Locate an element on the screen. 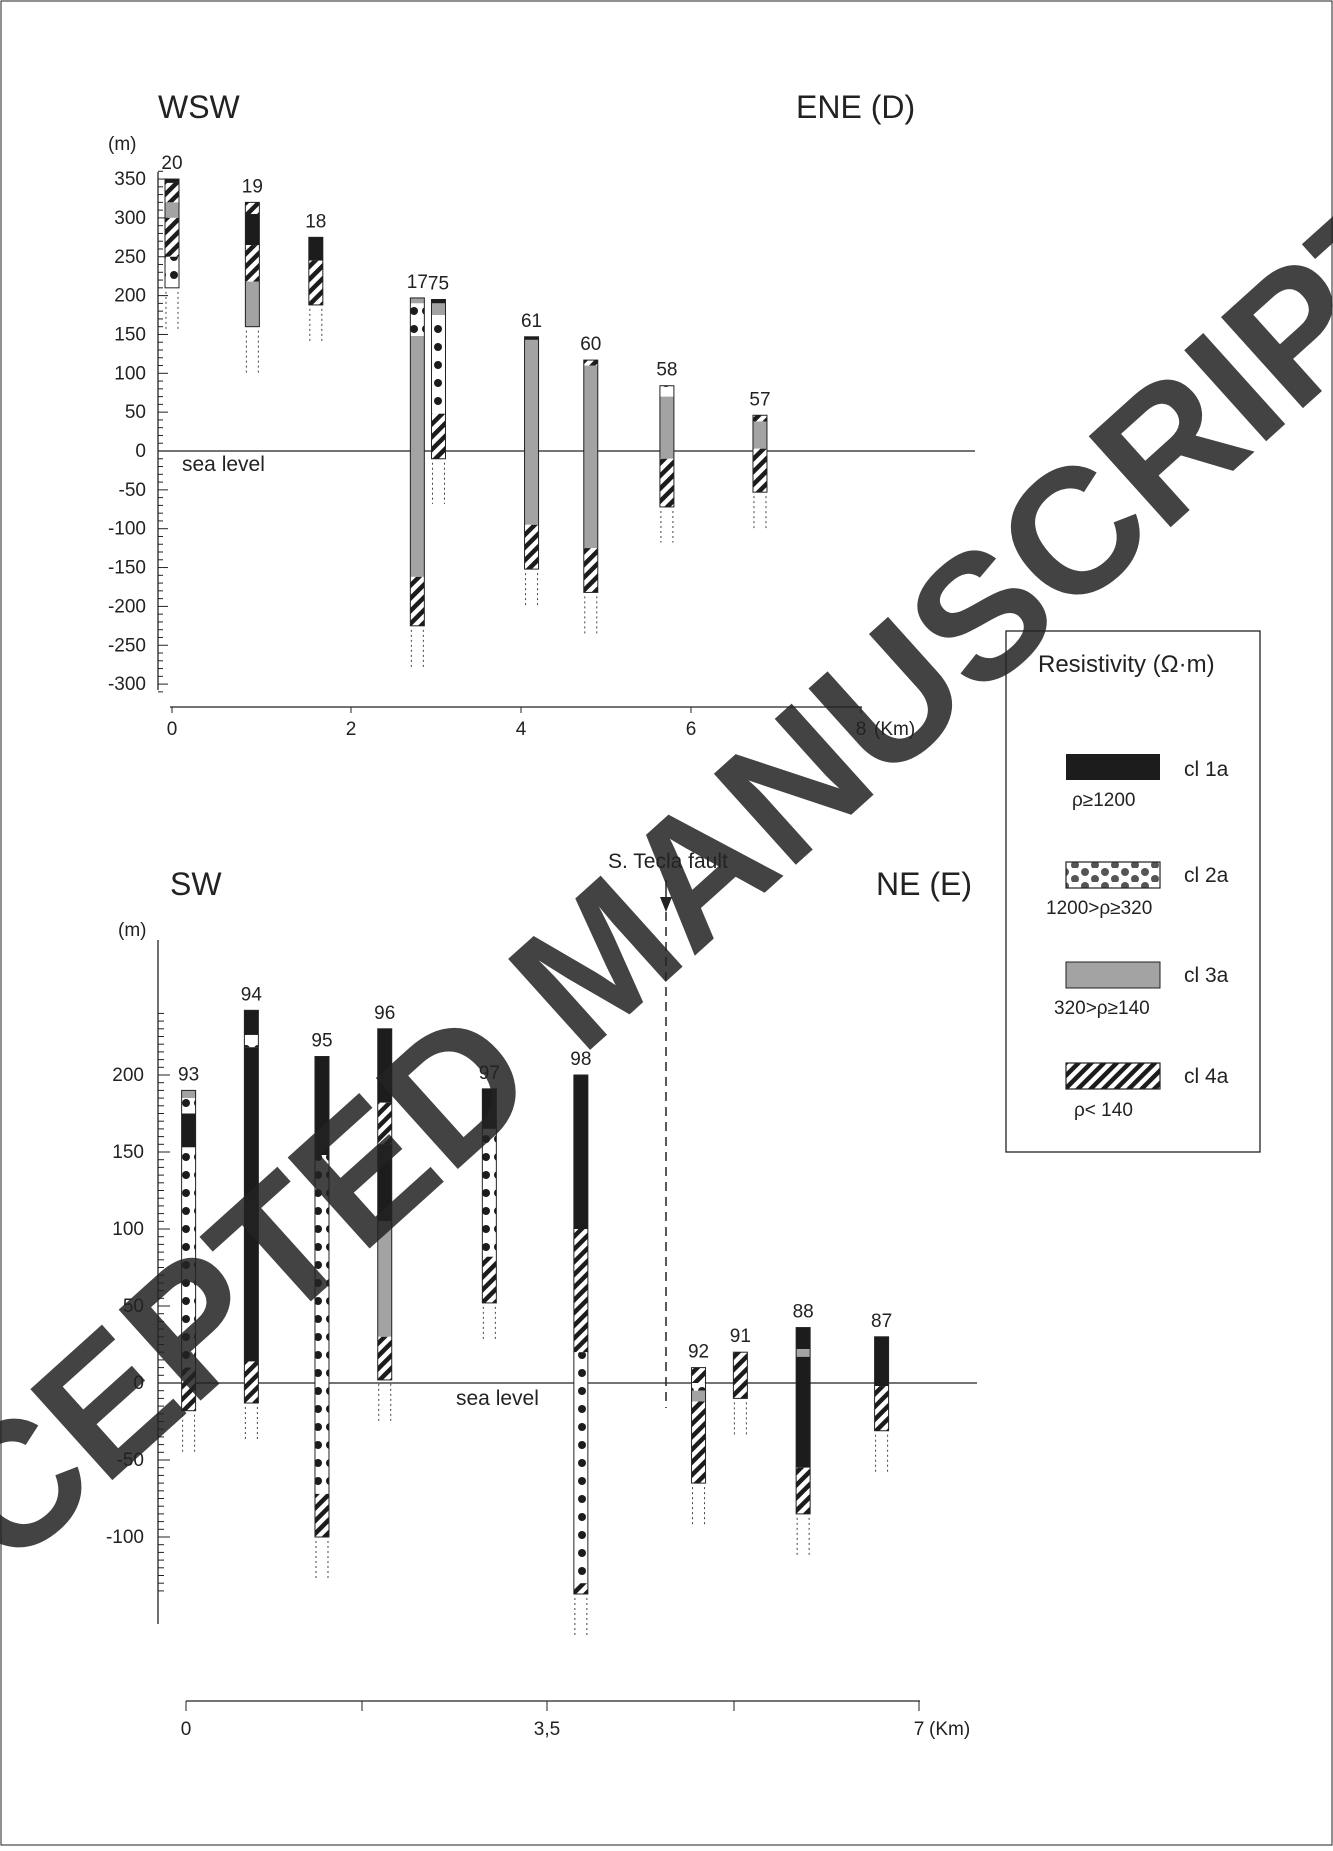 The width and height of the screenshot is (1333, 1851). top-y-tick: 0 is located at coordinates (140, 451).